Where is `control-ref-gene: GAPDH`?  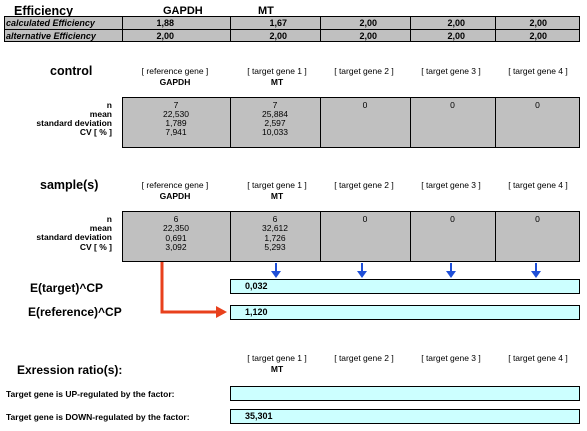
control-ref-gene: GAPDH is located at coordinates (175, 82).